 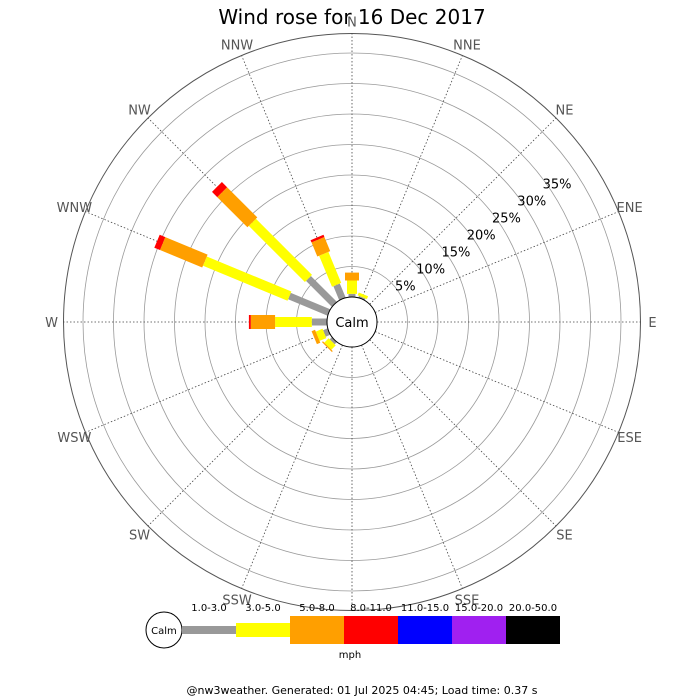 What do you see at coordinates (139, 535) in the screenshot?
I see `direction-label-sw: SW` at bounding box center [139, 535].